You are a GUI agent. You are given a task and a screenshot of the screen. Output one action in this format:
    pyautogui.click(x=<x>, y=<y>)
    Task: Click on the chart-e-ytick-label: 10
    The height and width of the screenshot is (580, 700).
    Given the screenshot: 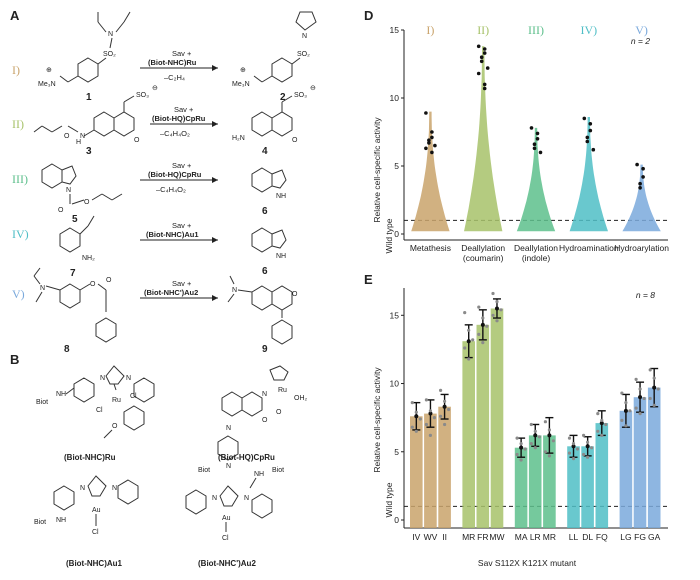 What is the action you would take?
    pyautogui.click(x=395, y=384)
    